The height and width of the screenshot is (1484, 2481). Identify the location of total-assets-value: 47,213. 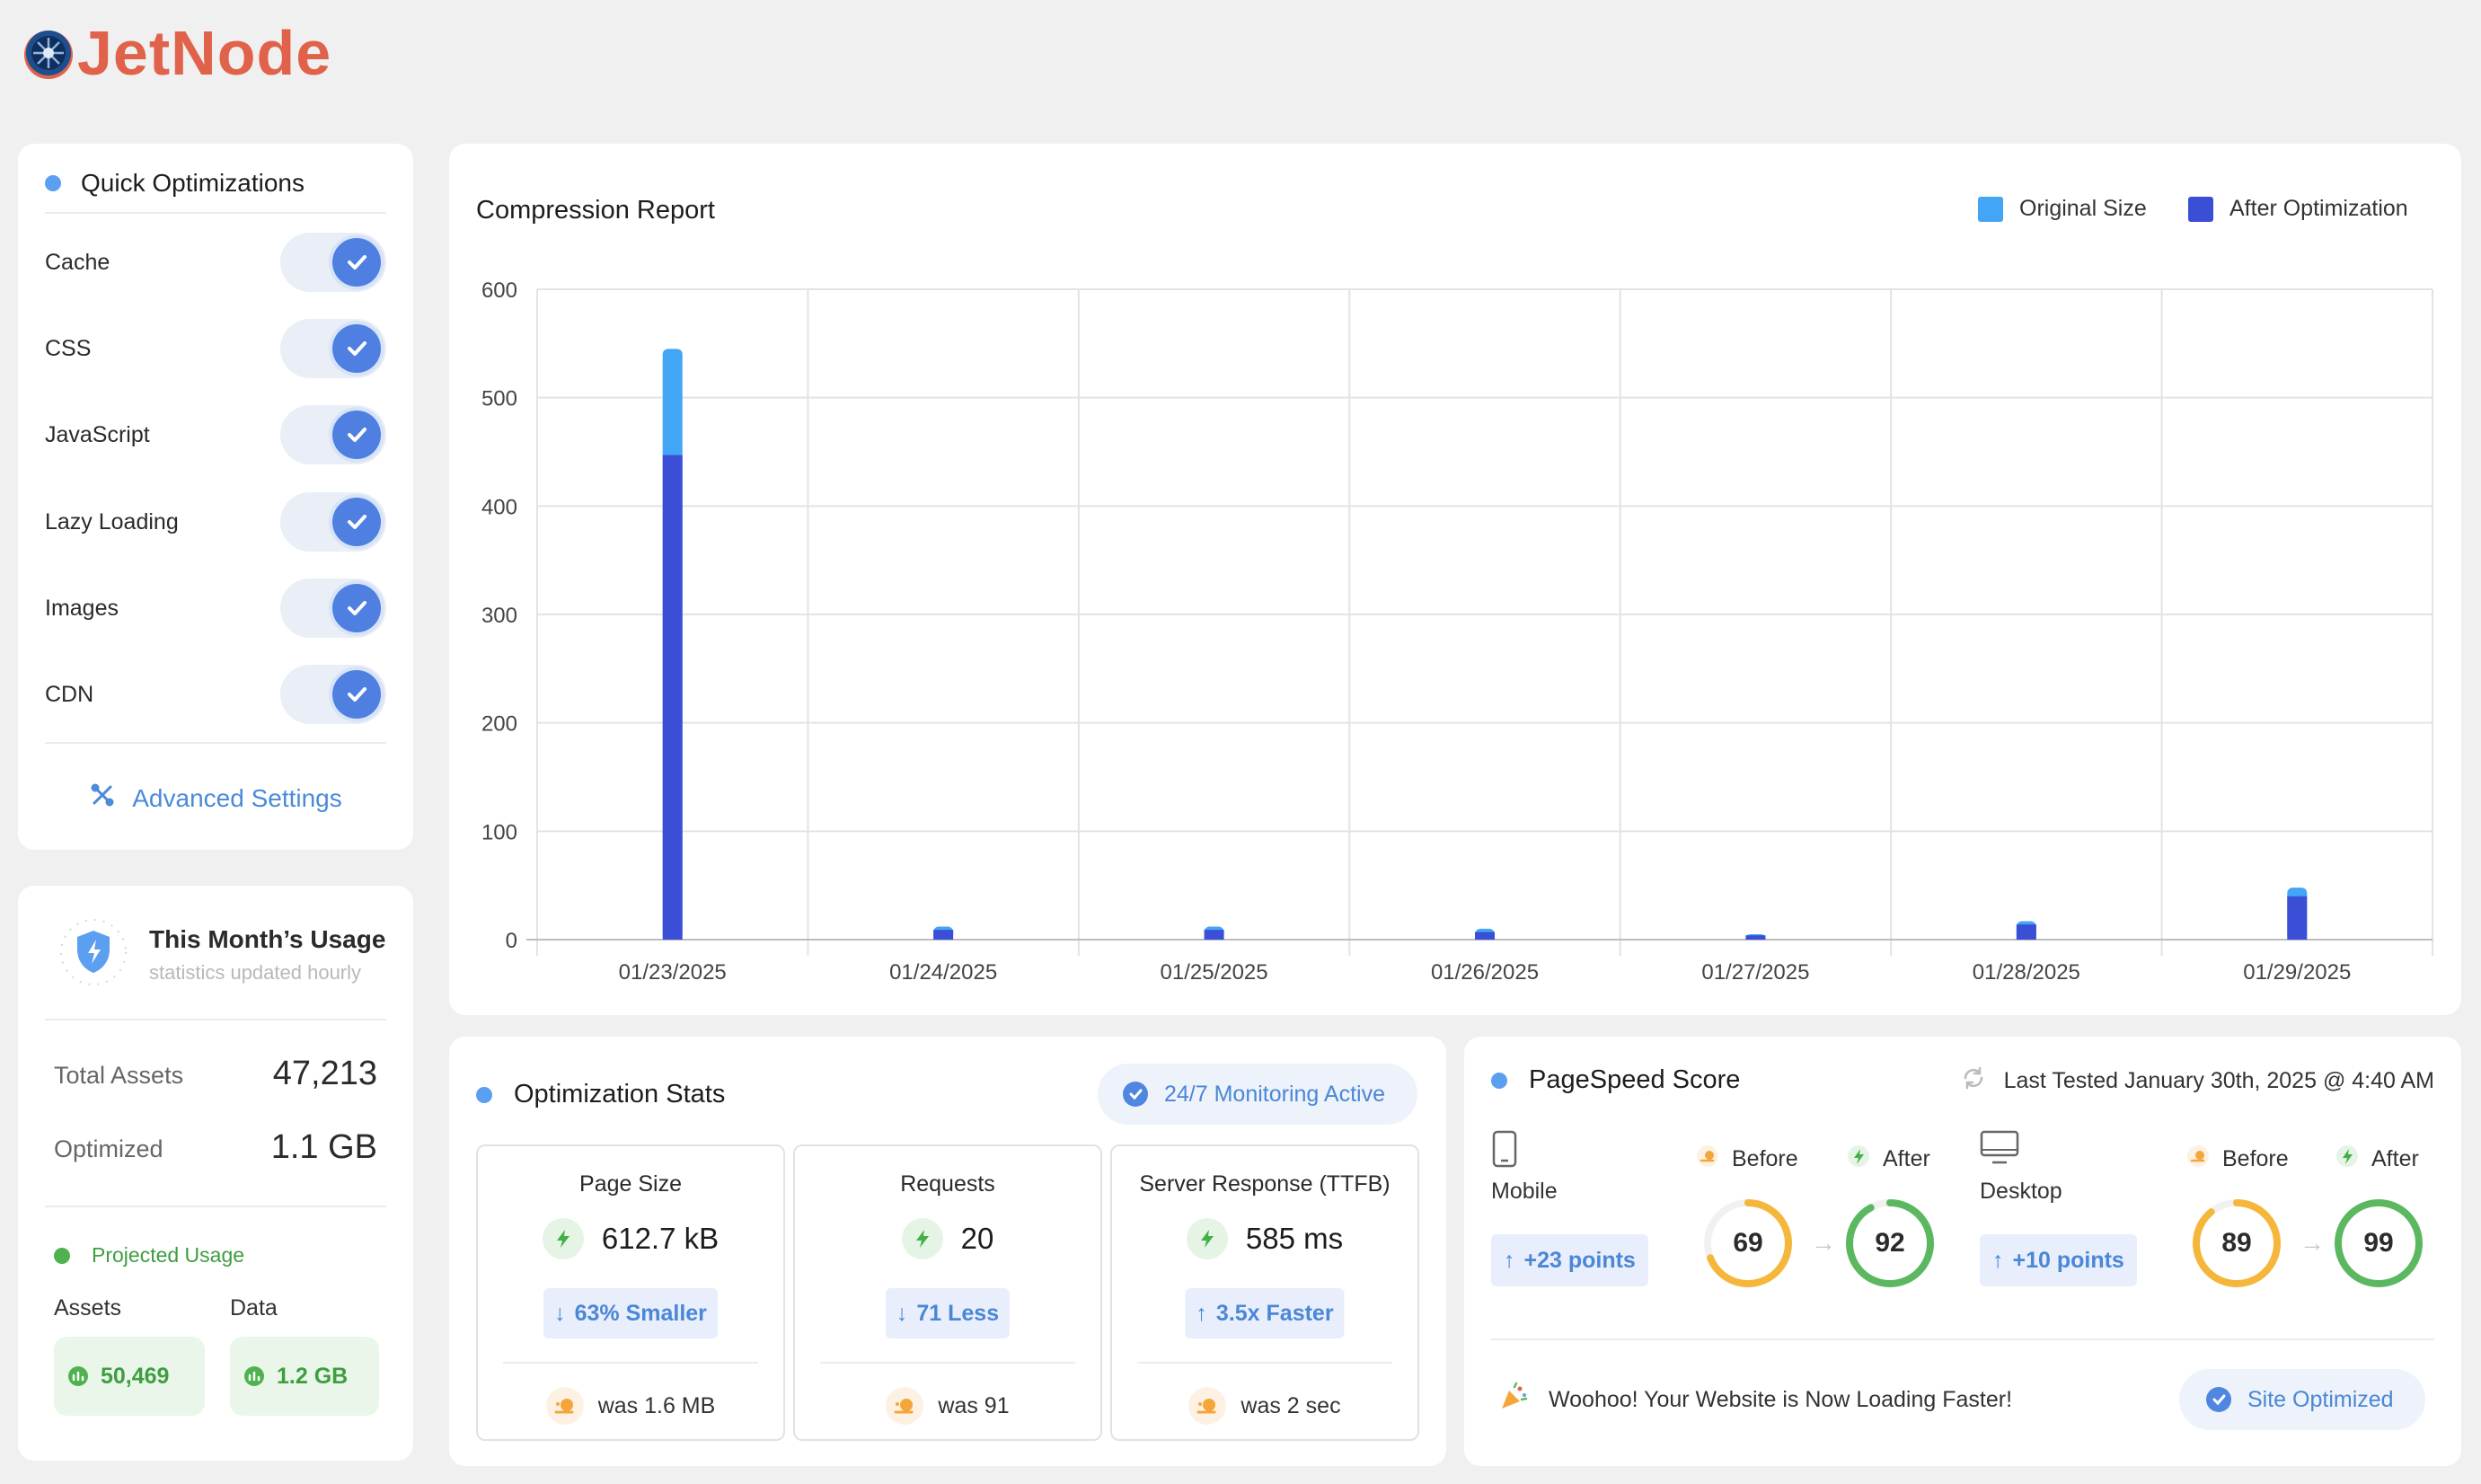
(325, 1073).